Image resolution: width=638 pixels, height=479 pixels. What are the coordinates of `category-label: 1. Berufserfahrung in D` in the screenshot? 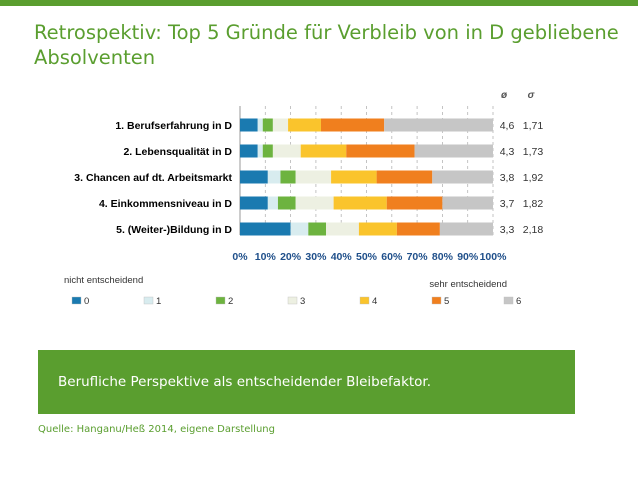 It's located at (173, 126).